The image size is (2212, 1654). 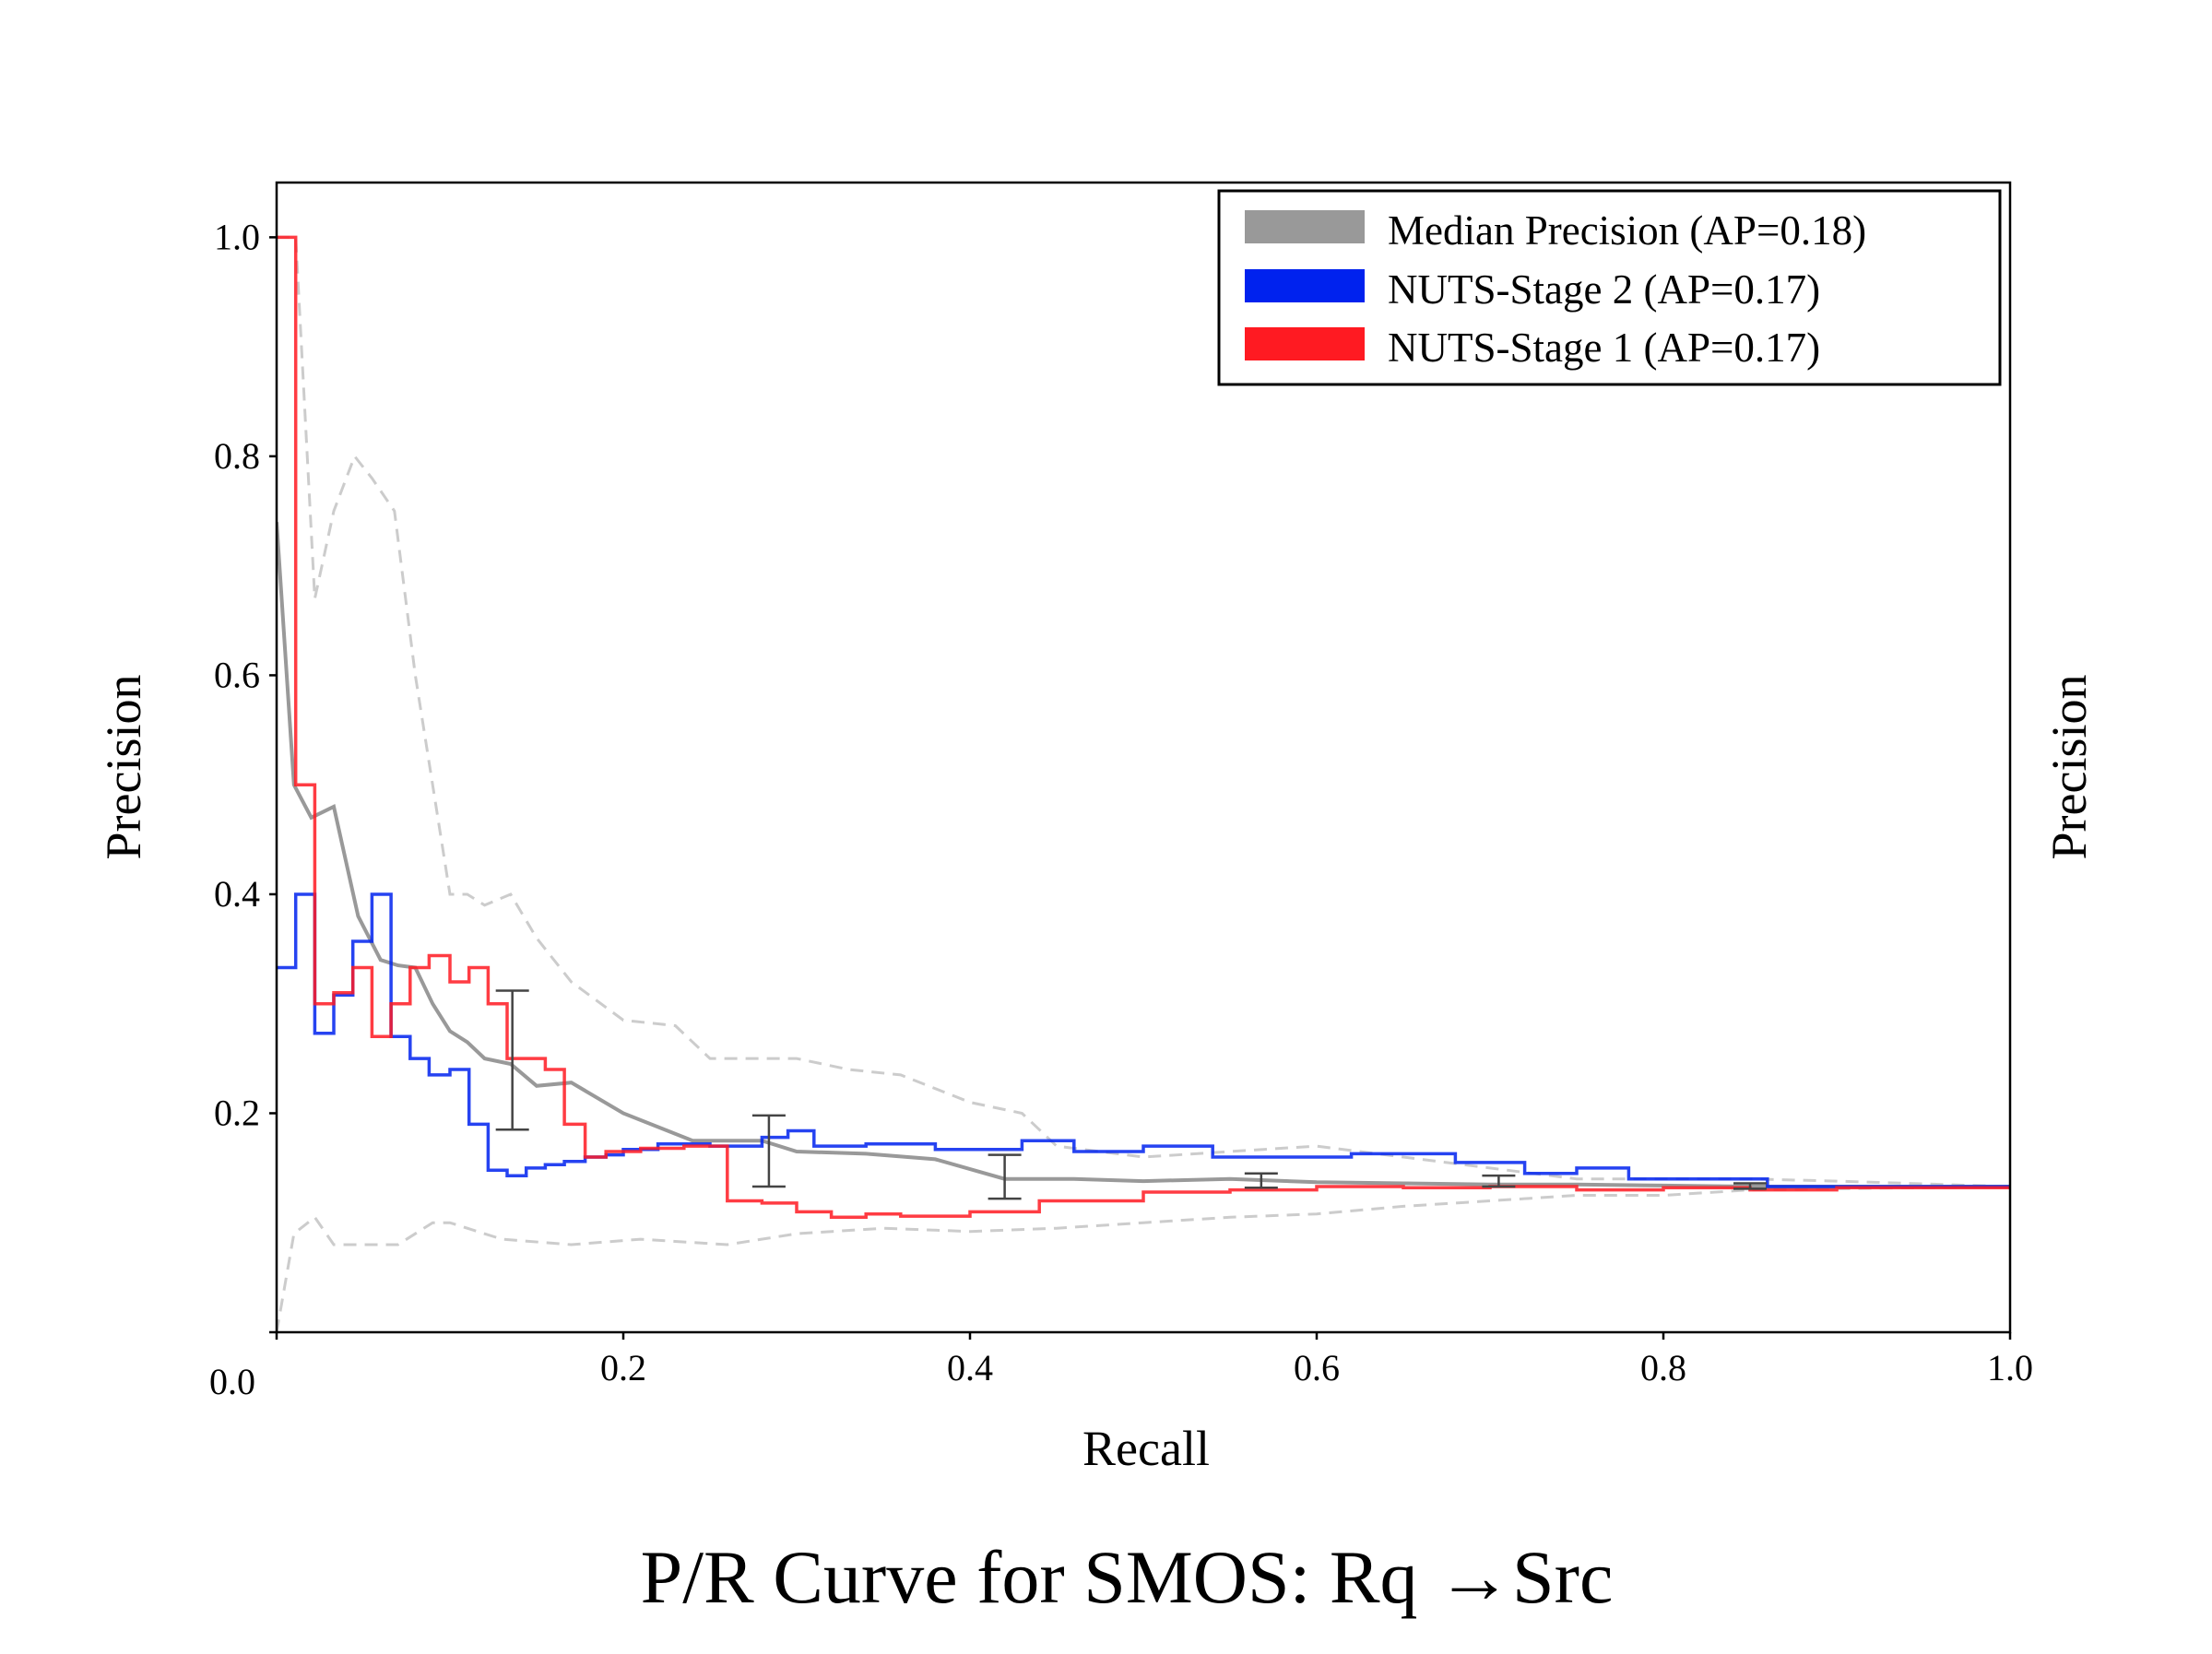 What do you see at coordinates (1627, 230) in the screenshot?
I see `legend-label-median: Median Precision (AP=0.18)` at bounding box center [1627, 230].